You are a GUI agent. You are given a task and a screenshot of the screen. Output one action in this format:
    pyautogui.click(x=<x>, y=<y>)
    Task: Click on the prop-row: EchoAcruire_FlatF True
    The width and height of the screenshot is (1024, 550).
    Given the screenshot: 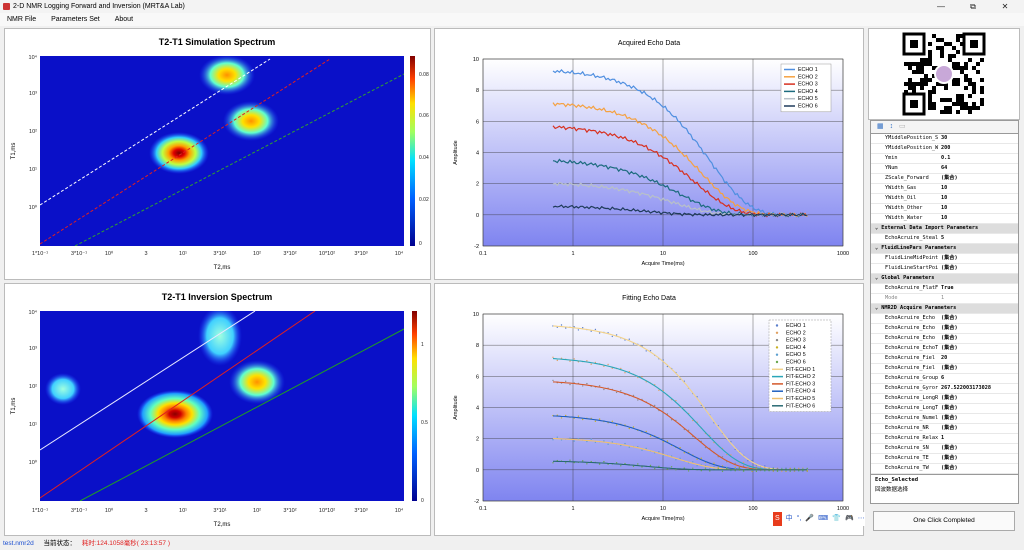 What is the action you would take?
    pyautogui.click(x=944, y=289)
    